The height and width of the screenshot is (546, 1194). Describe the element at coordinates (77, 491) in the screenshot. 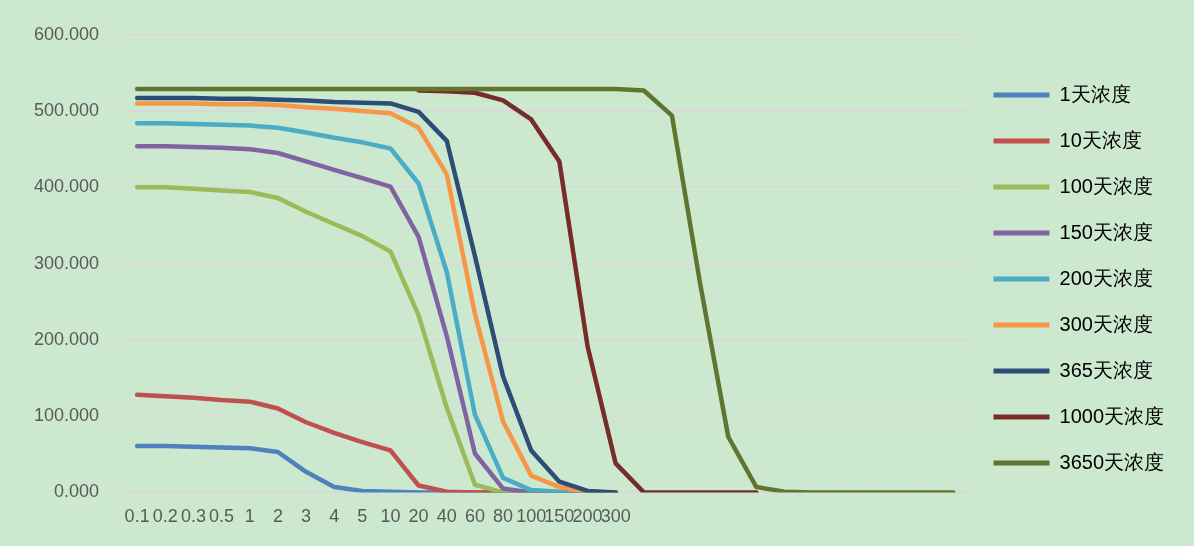

I see `y-tick-label: 0.000` at that location.